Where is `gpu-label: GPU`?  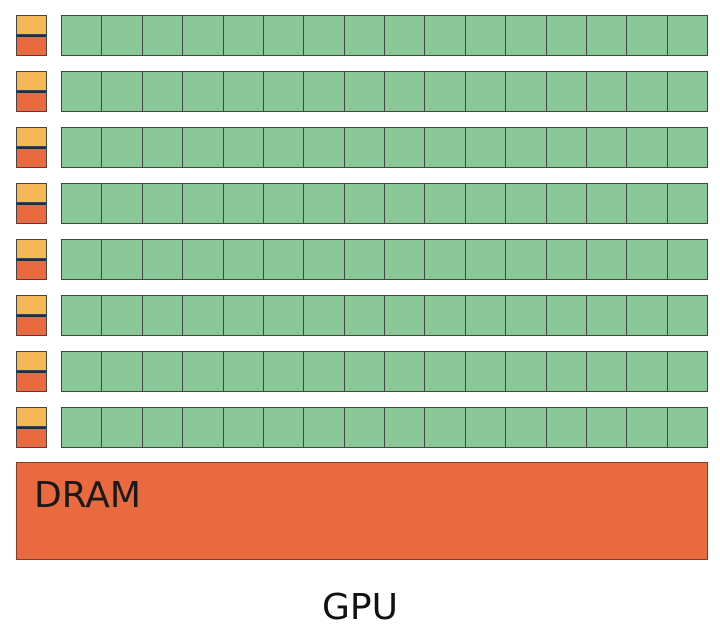 gpu-label: GPU is located at coordinates (360, 607).